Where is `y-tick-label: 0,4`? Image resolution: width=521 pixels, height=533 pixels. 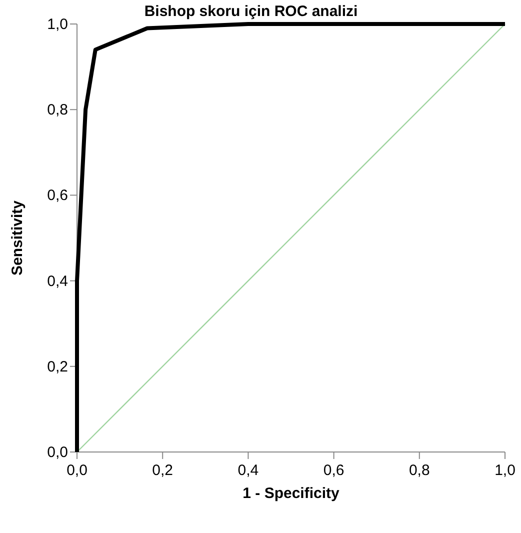
y-tick-label: 0,4 is located at coordinates (57, 281).